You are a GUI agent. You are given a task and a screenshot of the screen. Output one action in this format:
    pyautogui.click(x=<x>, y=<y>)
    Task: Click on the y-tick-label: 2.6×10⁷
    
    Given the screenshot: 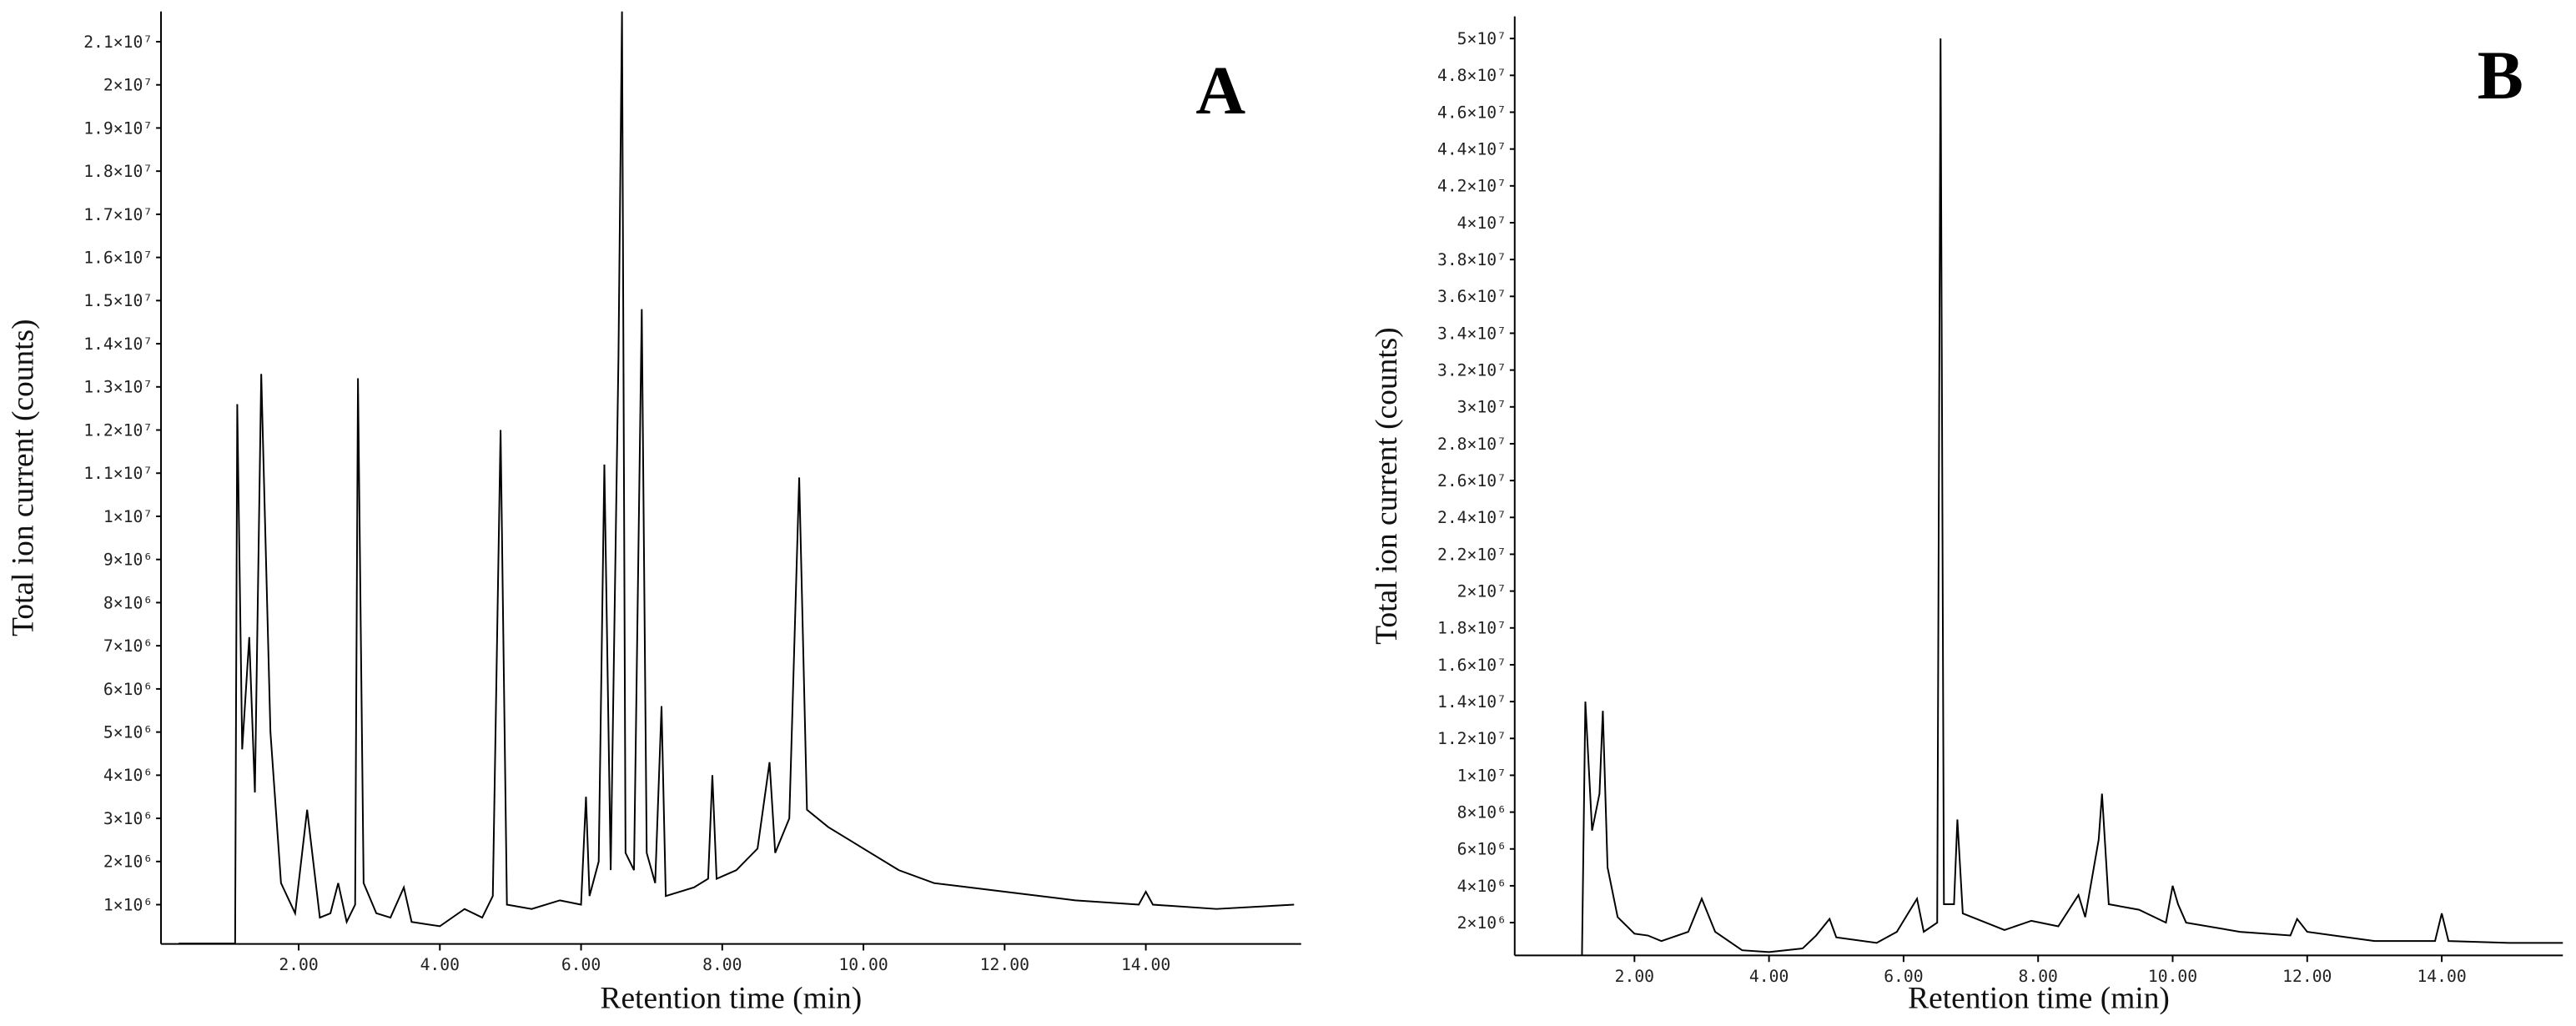 What is the action you would take?
    pyautogui.click(x=1472, y=480)
    